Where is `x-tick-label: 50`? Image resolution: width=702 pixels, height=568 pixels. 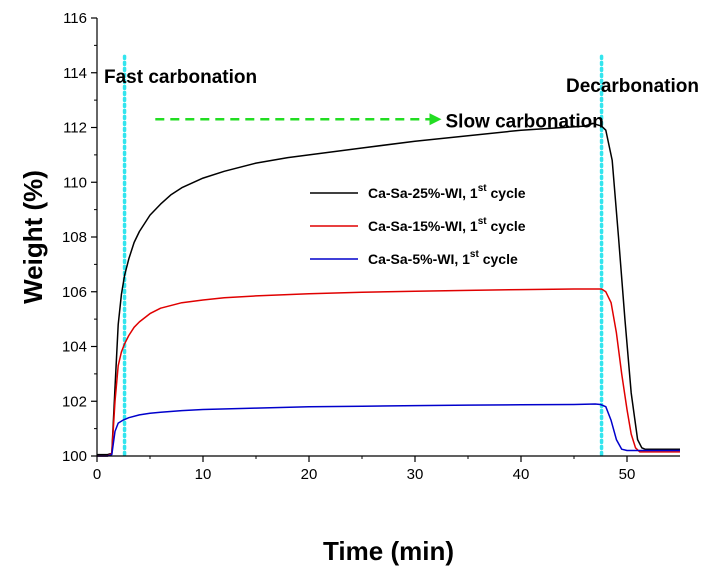
x-tick-label: 50 is located at coordinates (627, 474).